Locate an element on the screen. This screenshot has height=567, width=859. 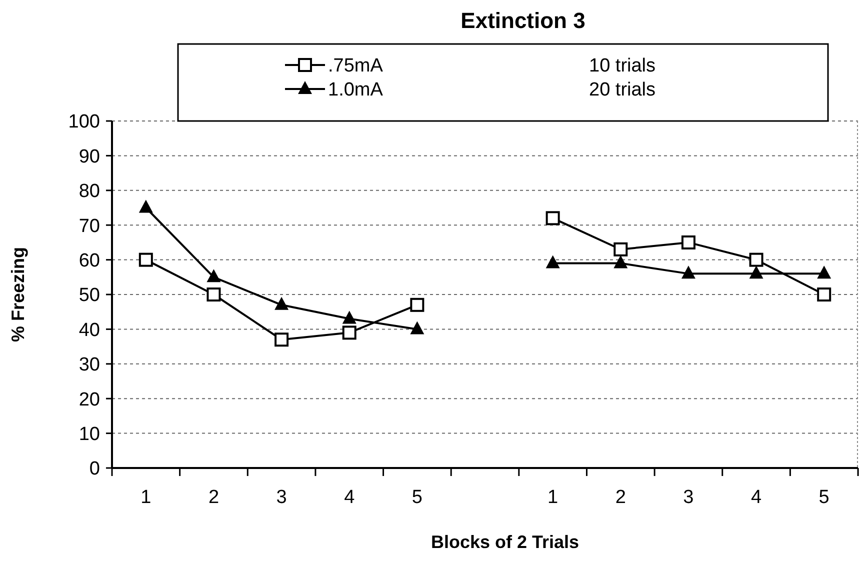
y-tick-label: 60 is located at coordinates (89, 261).